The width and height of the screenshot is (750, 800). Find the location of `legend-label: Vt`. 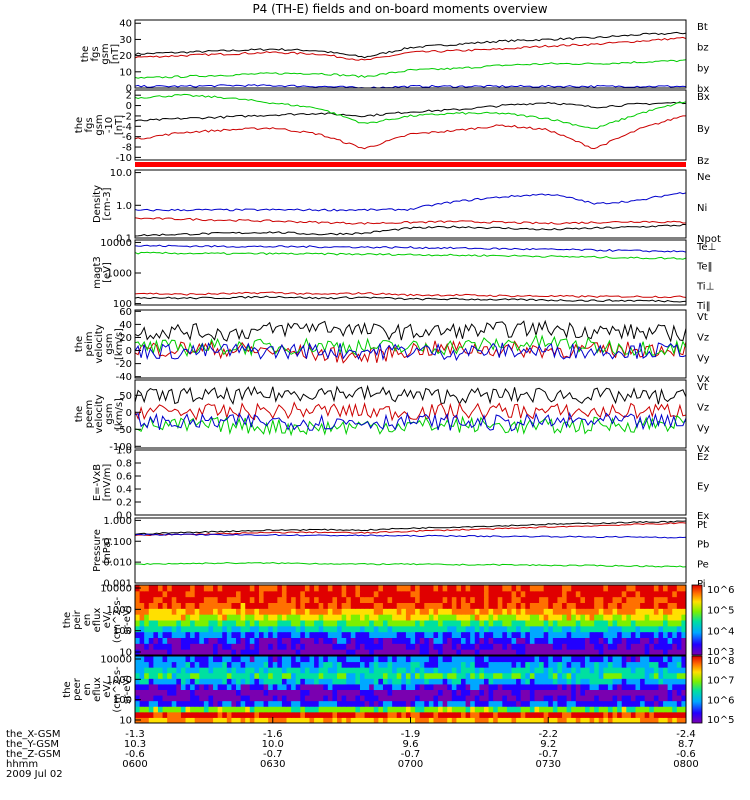

legend-label: Vt is located at coordinates (702, 387).